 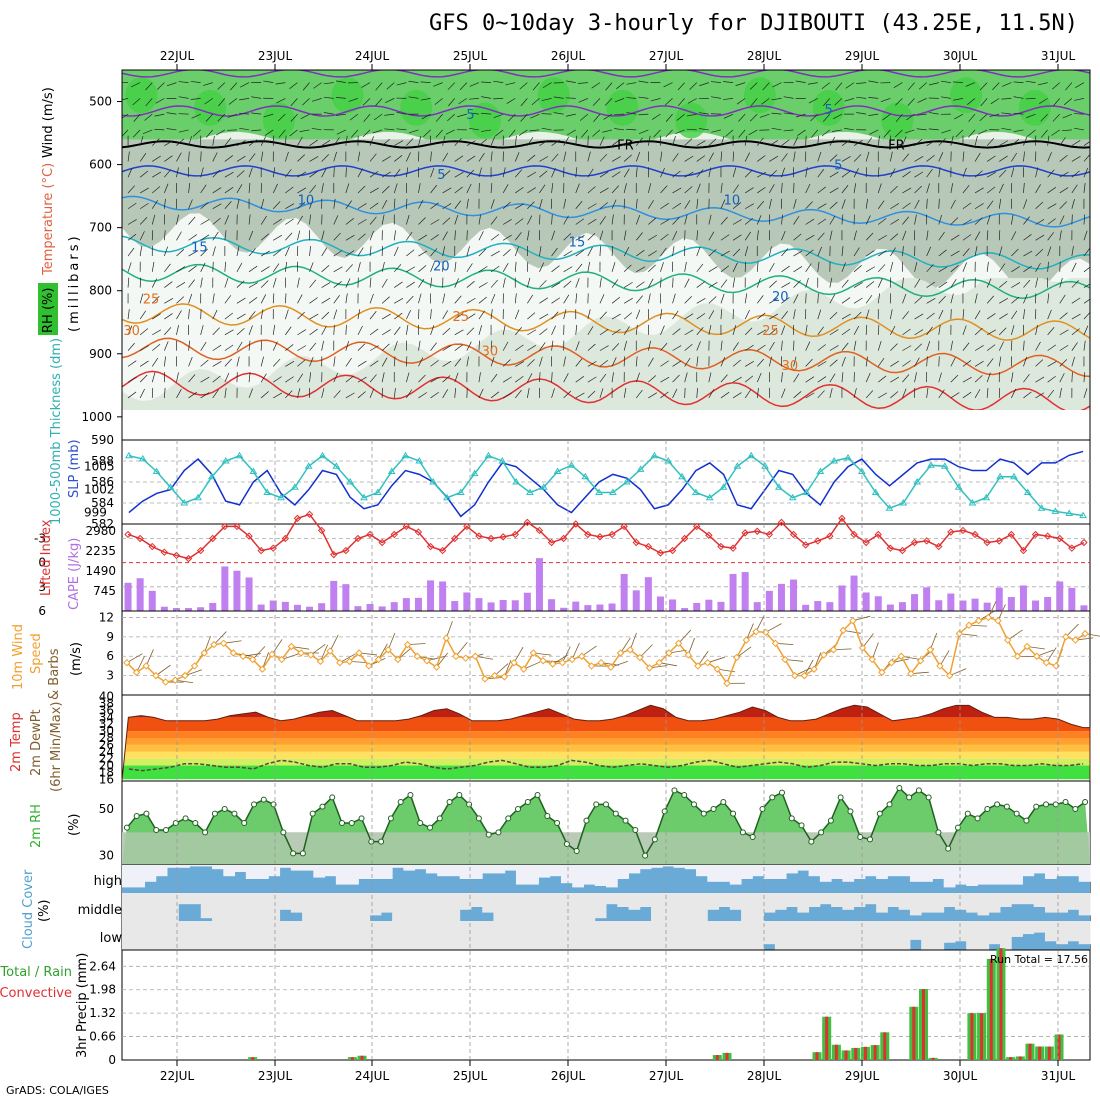 I want to click on temp-tick-label: 26, so click(x=106, y=745).